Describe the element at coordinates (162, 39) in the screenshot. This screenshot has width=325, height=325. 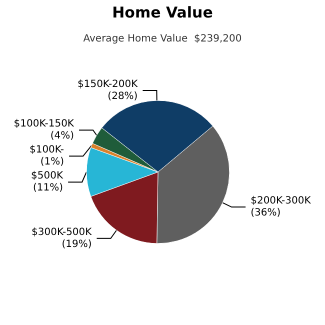
I see `chart-subtitle: Average Home Value $239,200` at that location.